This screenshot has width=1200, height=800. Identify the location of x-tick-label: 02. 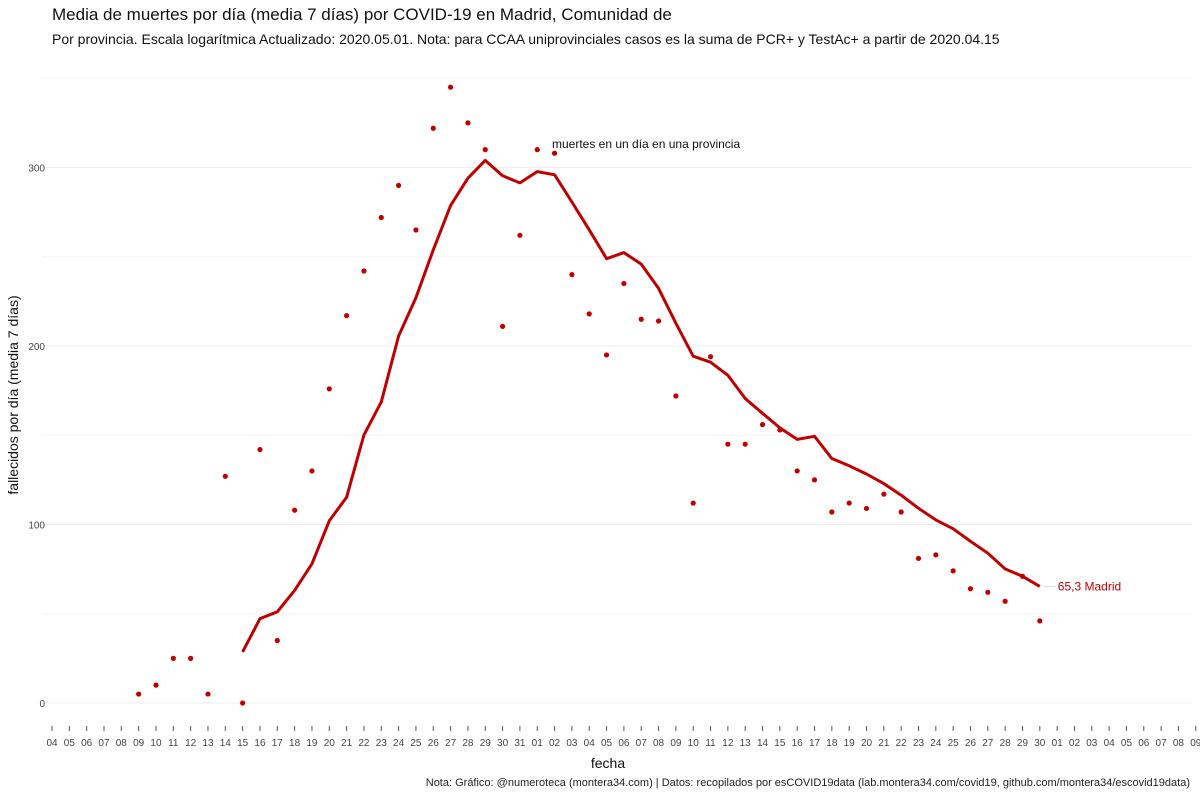
(555, 743).